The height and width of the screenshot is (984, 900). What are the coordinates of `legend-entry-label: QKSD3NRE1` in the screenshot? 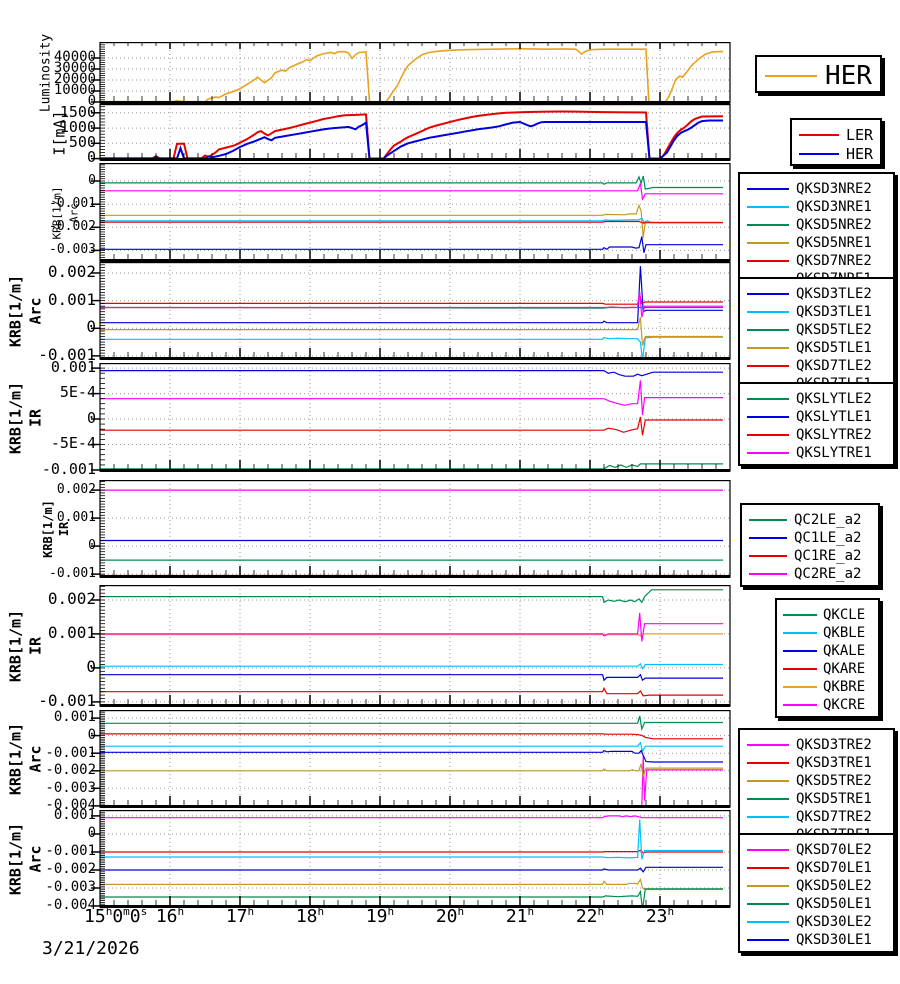 It's located at (834, 207).